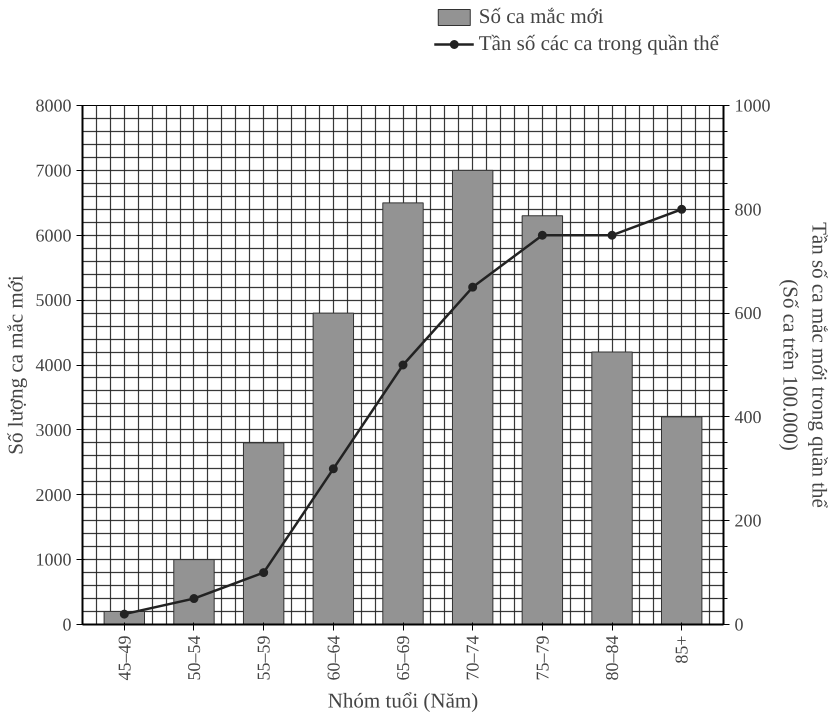 The height and width of the screenshot is (717, 834). I want to click on y2-axis-title: Tần số ca mắc mới trong quần thể (Số ca trên 100.000), so click(805, 365).